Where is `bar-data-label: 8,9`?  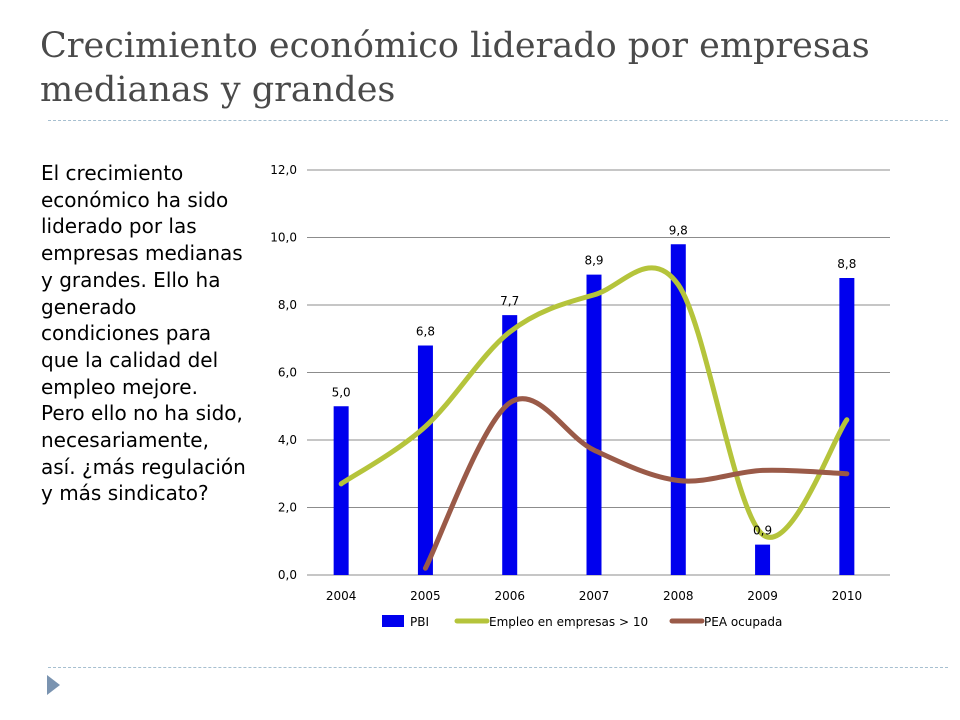
bar-data-label: 8,9 is located at coordinates (593, 261).